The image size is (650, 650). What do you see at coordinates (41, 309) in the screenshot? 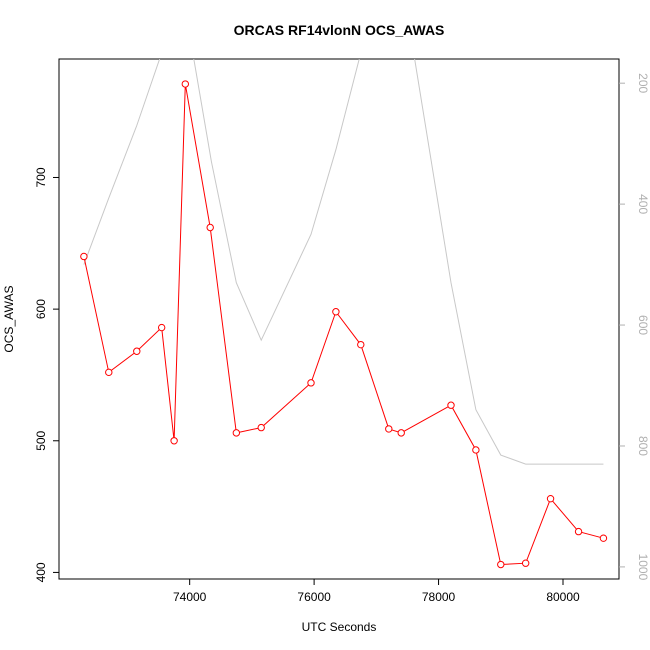
I see `y-tick-label: 600` at bounding box center [41, 309].